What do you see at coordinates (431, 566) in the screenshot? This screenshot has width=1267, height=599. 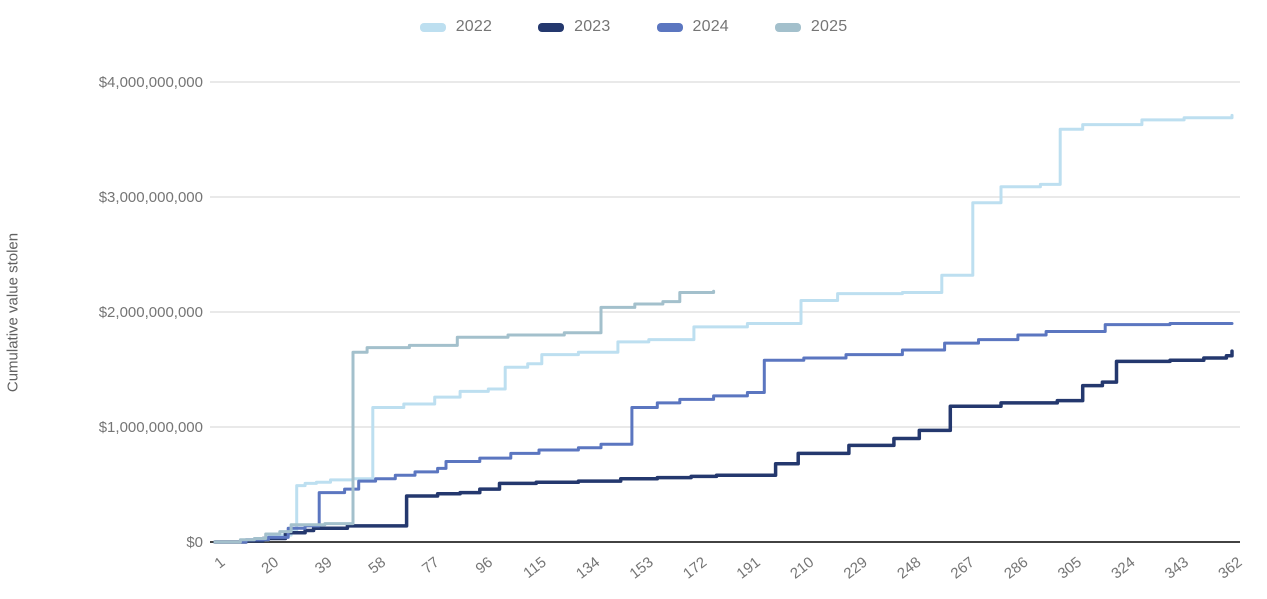 I see `x-tick-label: 77` at bounding box center [431, 566].